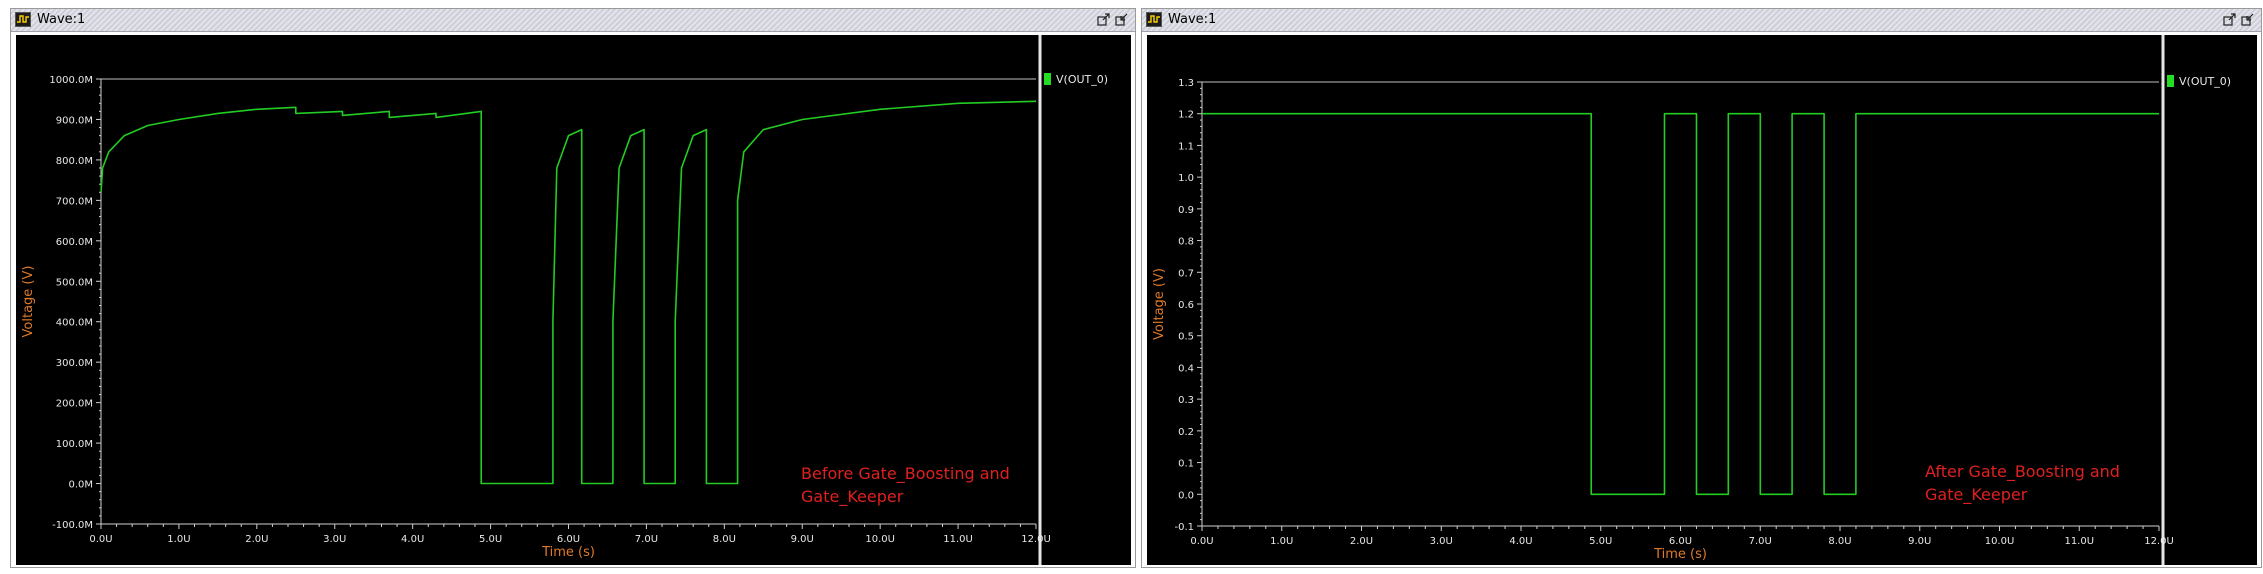 This screenshot has height=574, width=2263. I want to click on y-tick-label: 0.0, so click(1186, 495).